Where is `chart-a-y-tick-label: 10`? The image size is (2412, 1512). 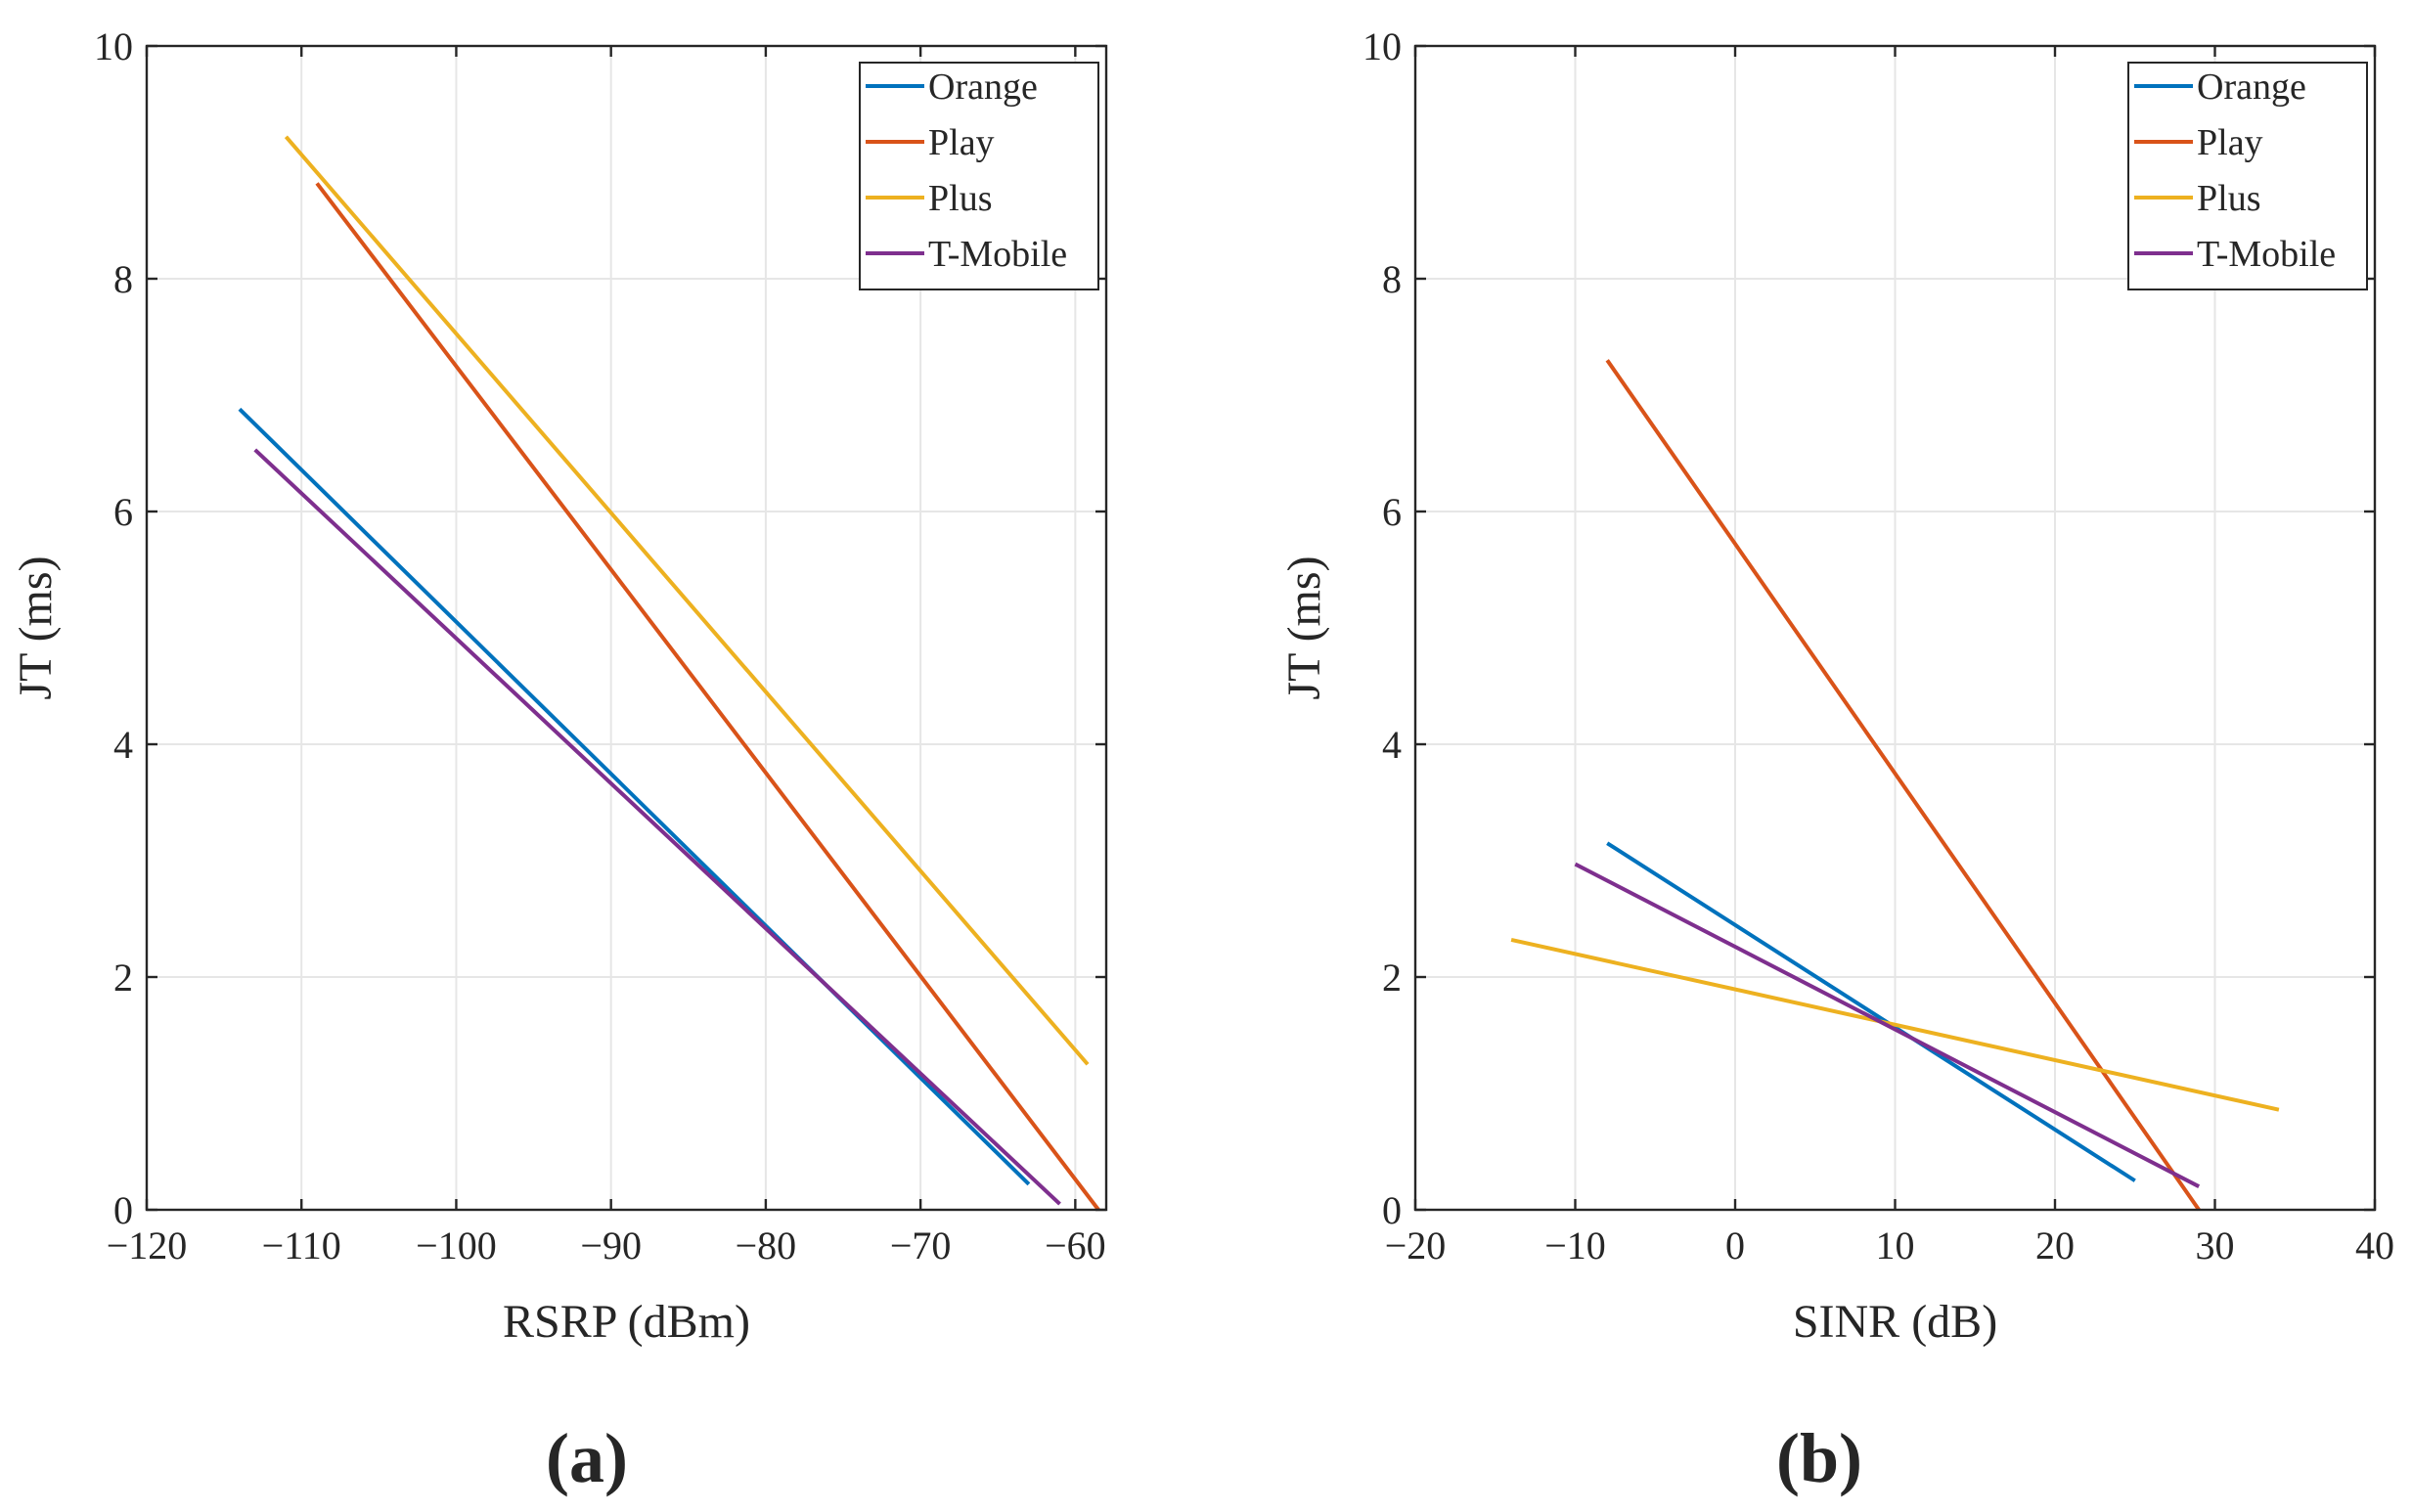
chart-a-y-tick-label: 10 is located at coordinates (113, 46).